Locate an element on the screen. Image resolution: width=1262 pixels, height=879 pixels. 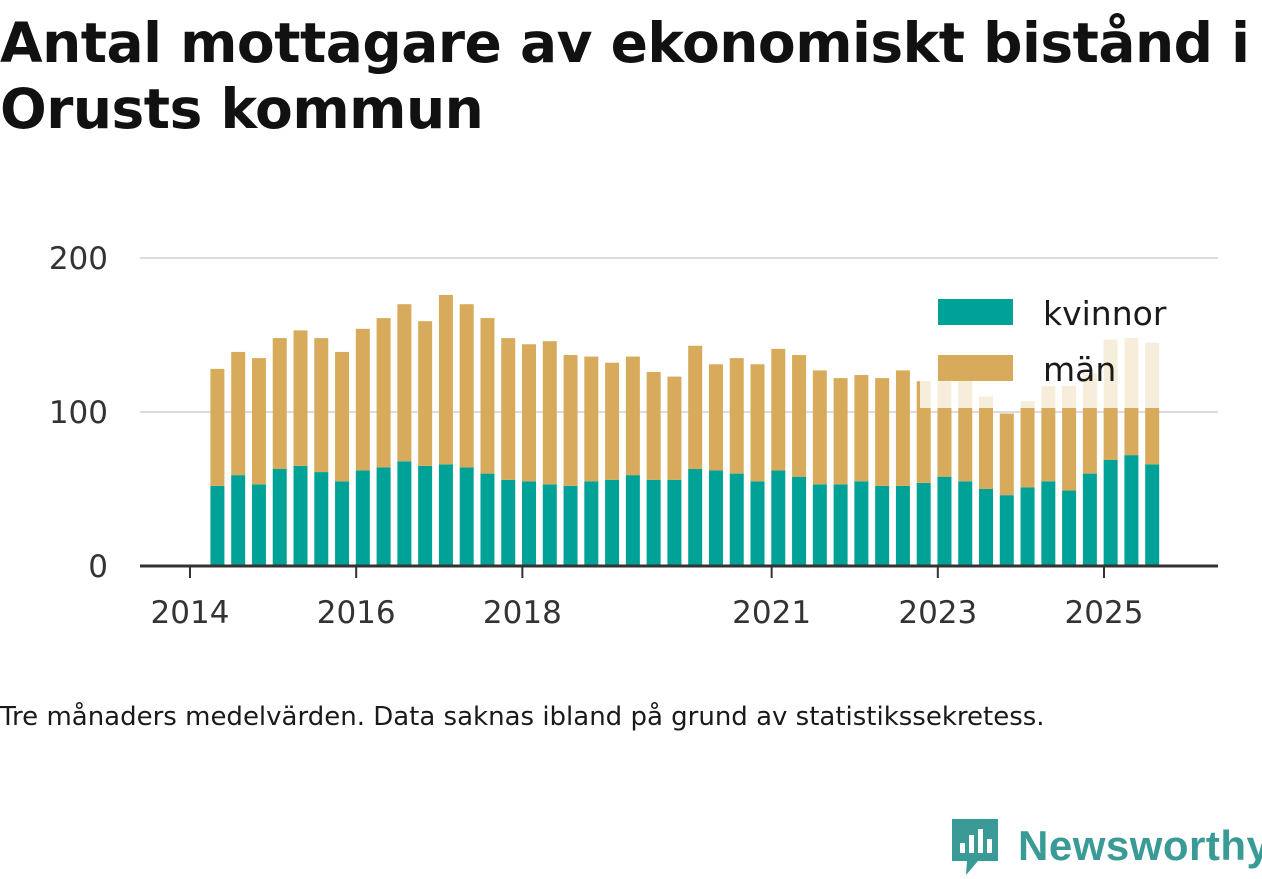
newsworthy-logo-icon is located at coordinates (975, 847).